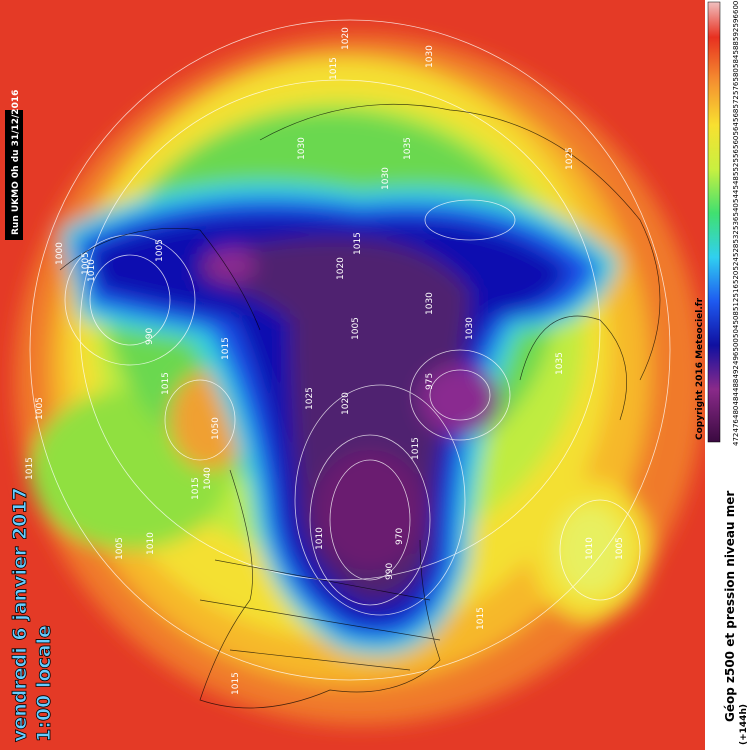 This screenshot has height=750, width=750. Describe the element at coordinates (736, 74) in the screenshot. I see `scale-label: 580` at that location.